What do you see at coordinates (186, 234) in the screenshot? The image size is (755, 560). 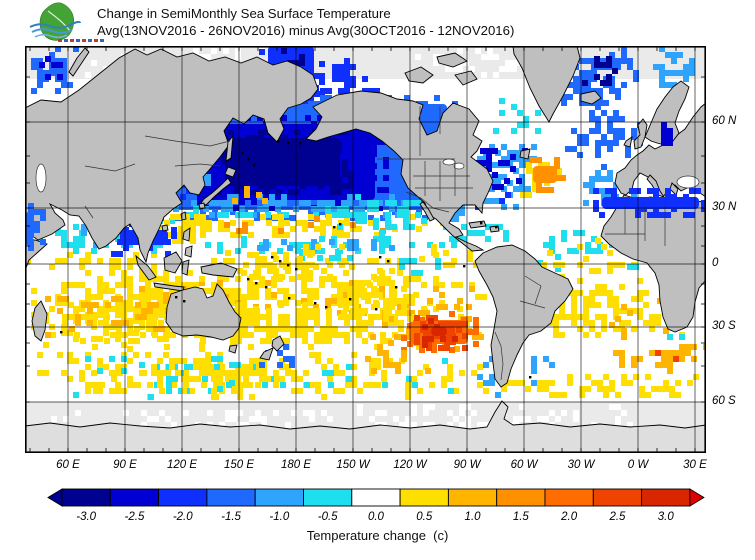 I see `landmass-luzon` at bounding box center [186, 234].